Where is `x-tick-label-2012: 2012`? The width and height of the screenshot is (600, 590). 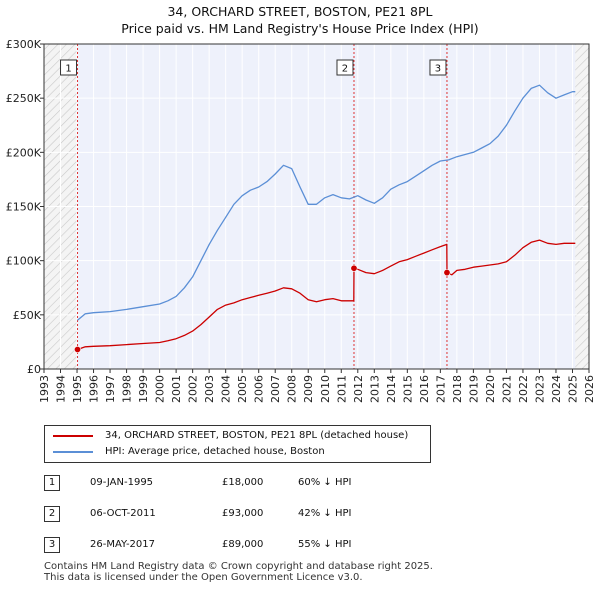
x-tick-label-2012: 2012 is located at coordinates (358, 389).